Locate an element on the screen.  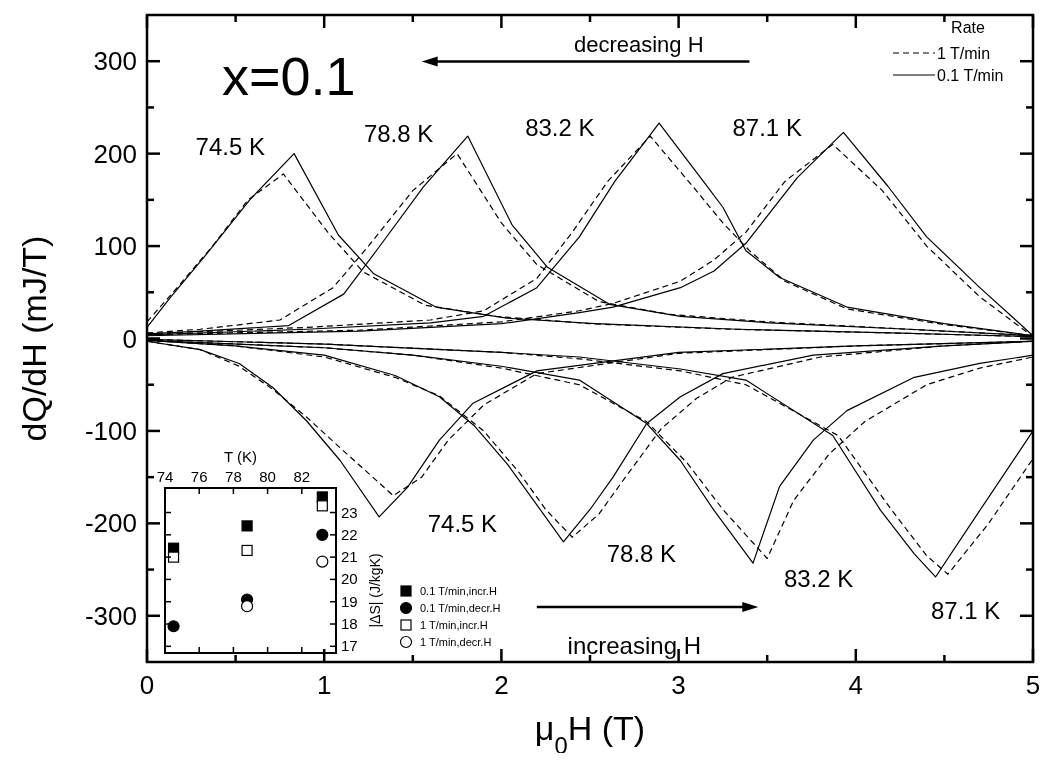
legend-label: 1 T/min is located at coordinates (964, 53).